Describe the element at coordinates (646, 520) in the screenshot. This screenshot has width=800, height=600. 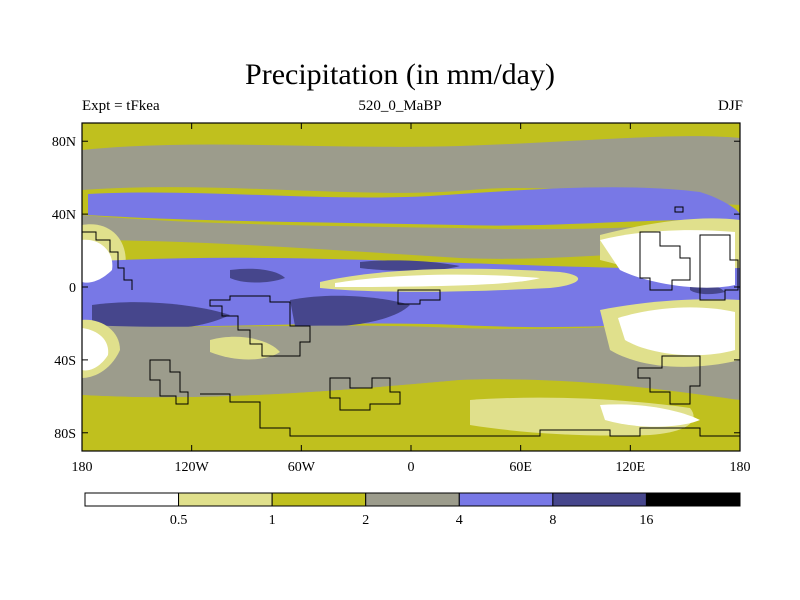
I see `colorbar-label: 16` at that location.